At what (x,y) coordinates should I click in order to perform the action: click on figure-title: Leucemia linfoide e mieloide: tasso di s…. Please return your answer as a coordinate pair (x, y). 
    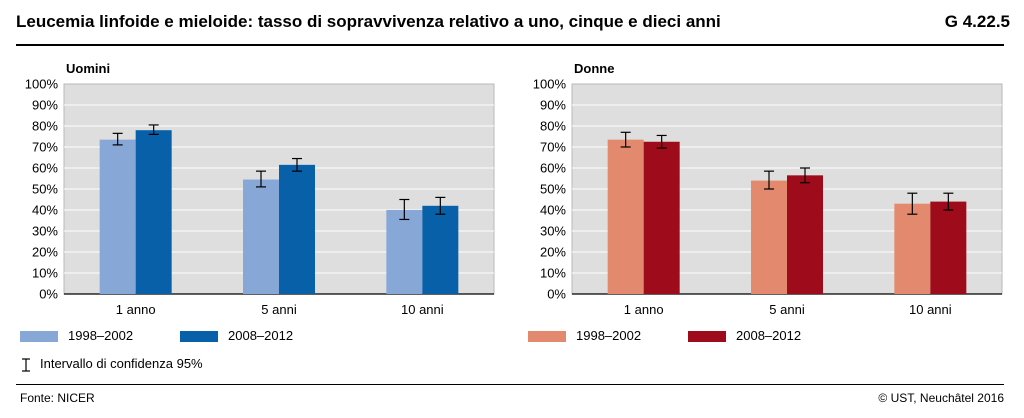
    Looking at the image, I should click on (368, 21).